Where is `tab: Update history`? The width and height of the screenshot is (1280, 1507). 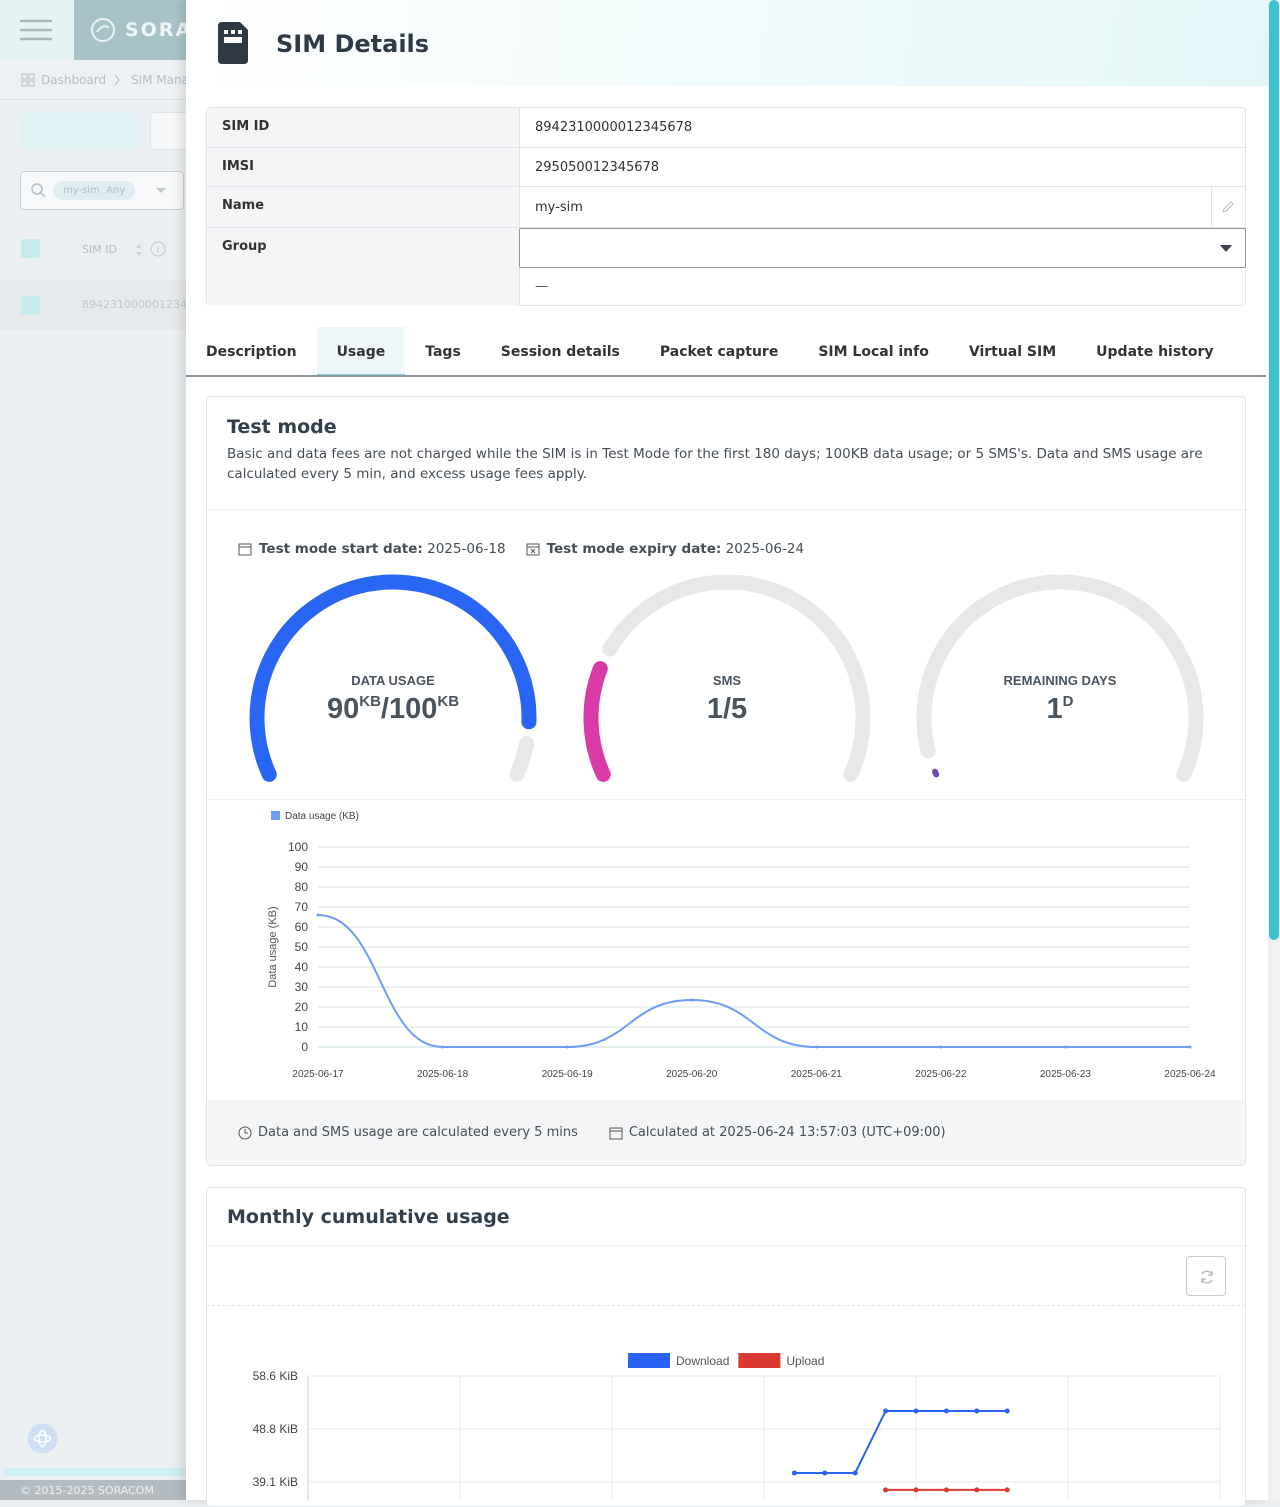 tab: Update history is located at coordinates (1155, 352).